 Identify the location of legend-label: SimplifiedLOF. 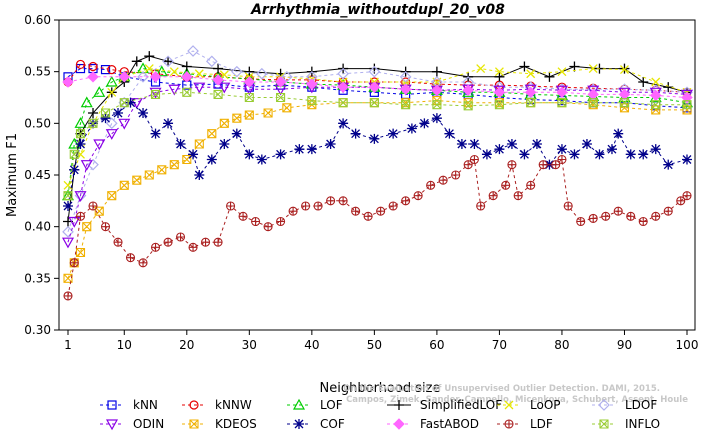
(461, 405).